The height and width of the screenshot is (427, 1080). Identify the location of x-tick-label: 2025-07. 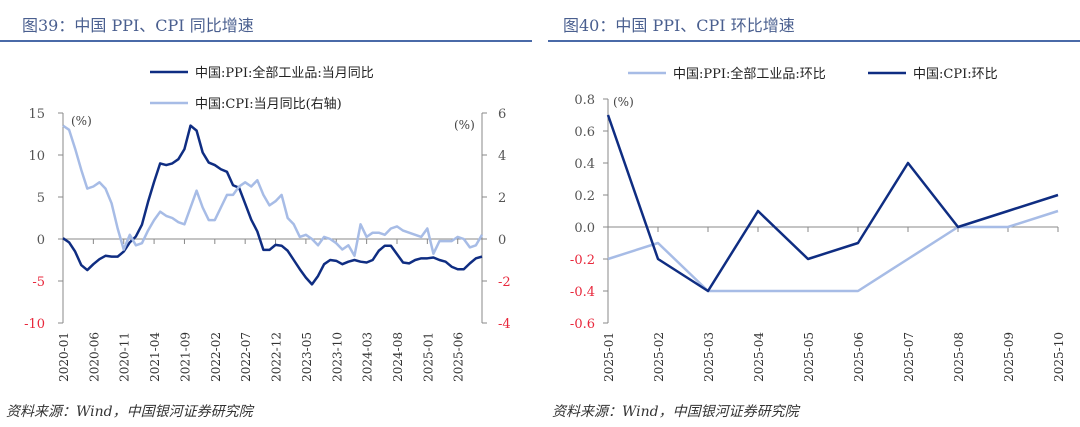
(909, 357).